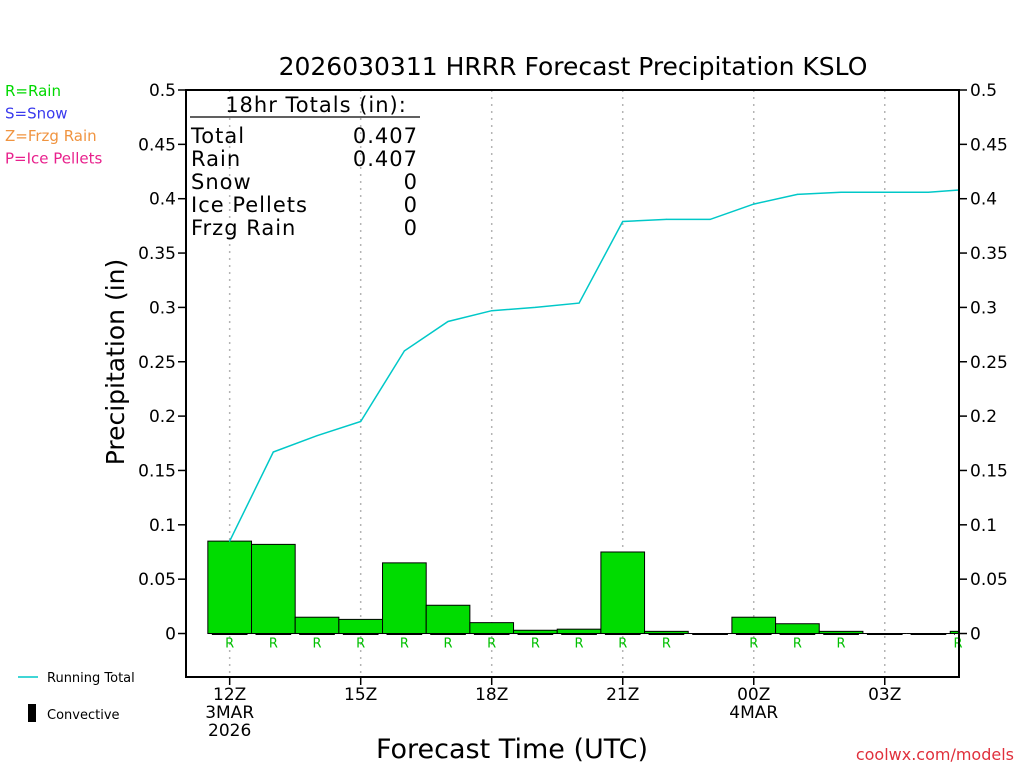 This screenshot has width=1024, height=768. I want to click on y-tick-label-right: 0.45, so click(989, 145).